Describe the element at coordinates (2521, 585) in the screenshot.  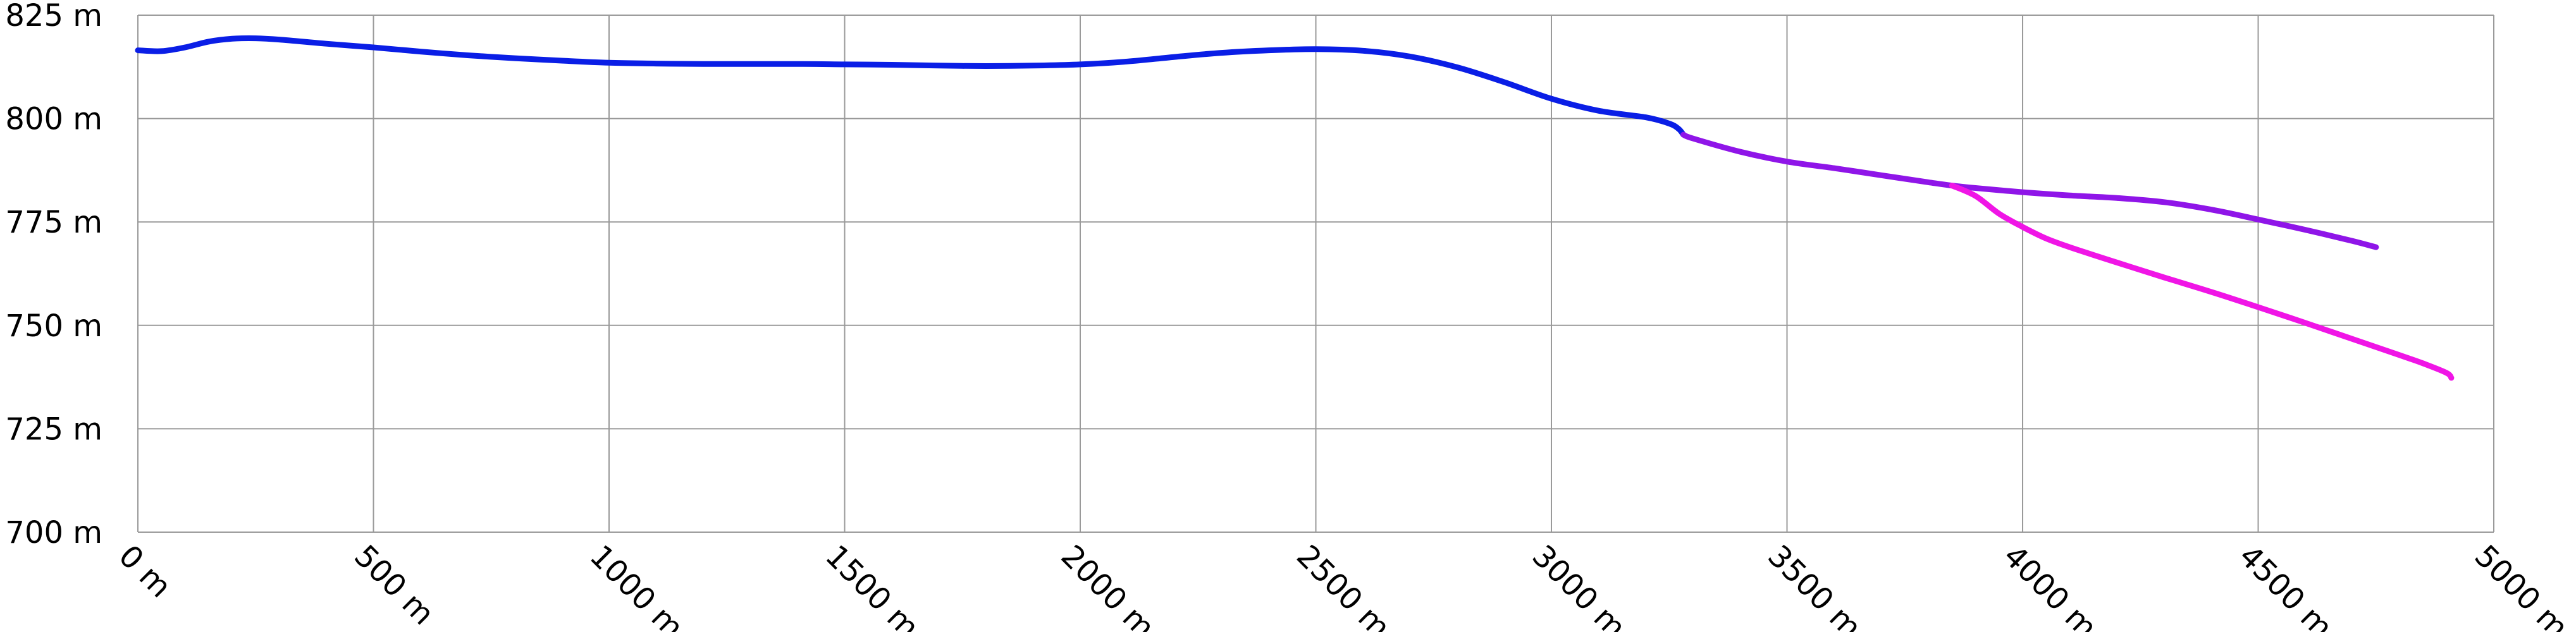
I see `x-tick-label: 5000 m` at that location.